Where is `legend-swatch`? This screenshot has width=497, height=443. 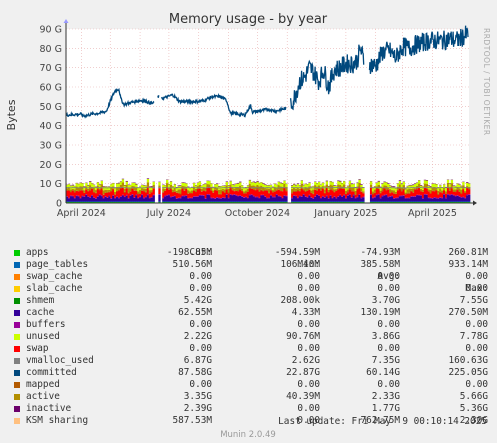 legend-swatch is located at coordinates (17, 301).